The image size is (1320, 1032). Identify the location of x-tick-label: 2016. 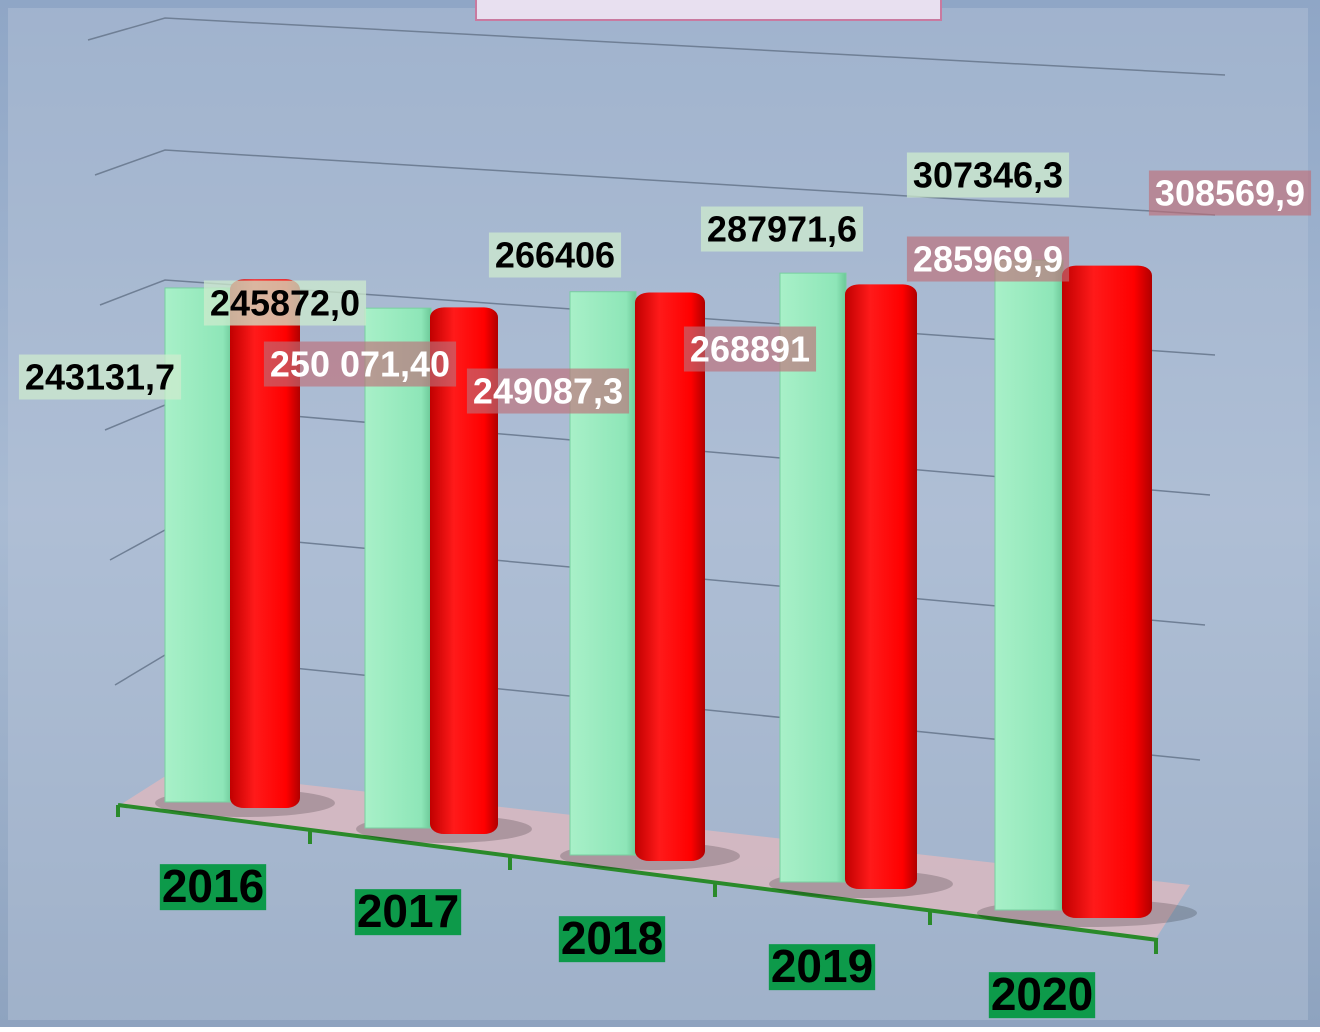
(213, 886).